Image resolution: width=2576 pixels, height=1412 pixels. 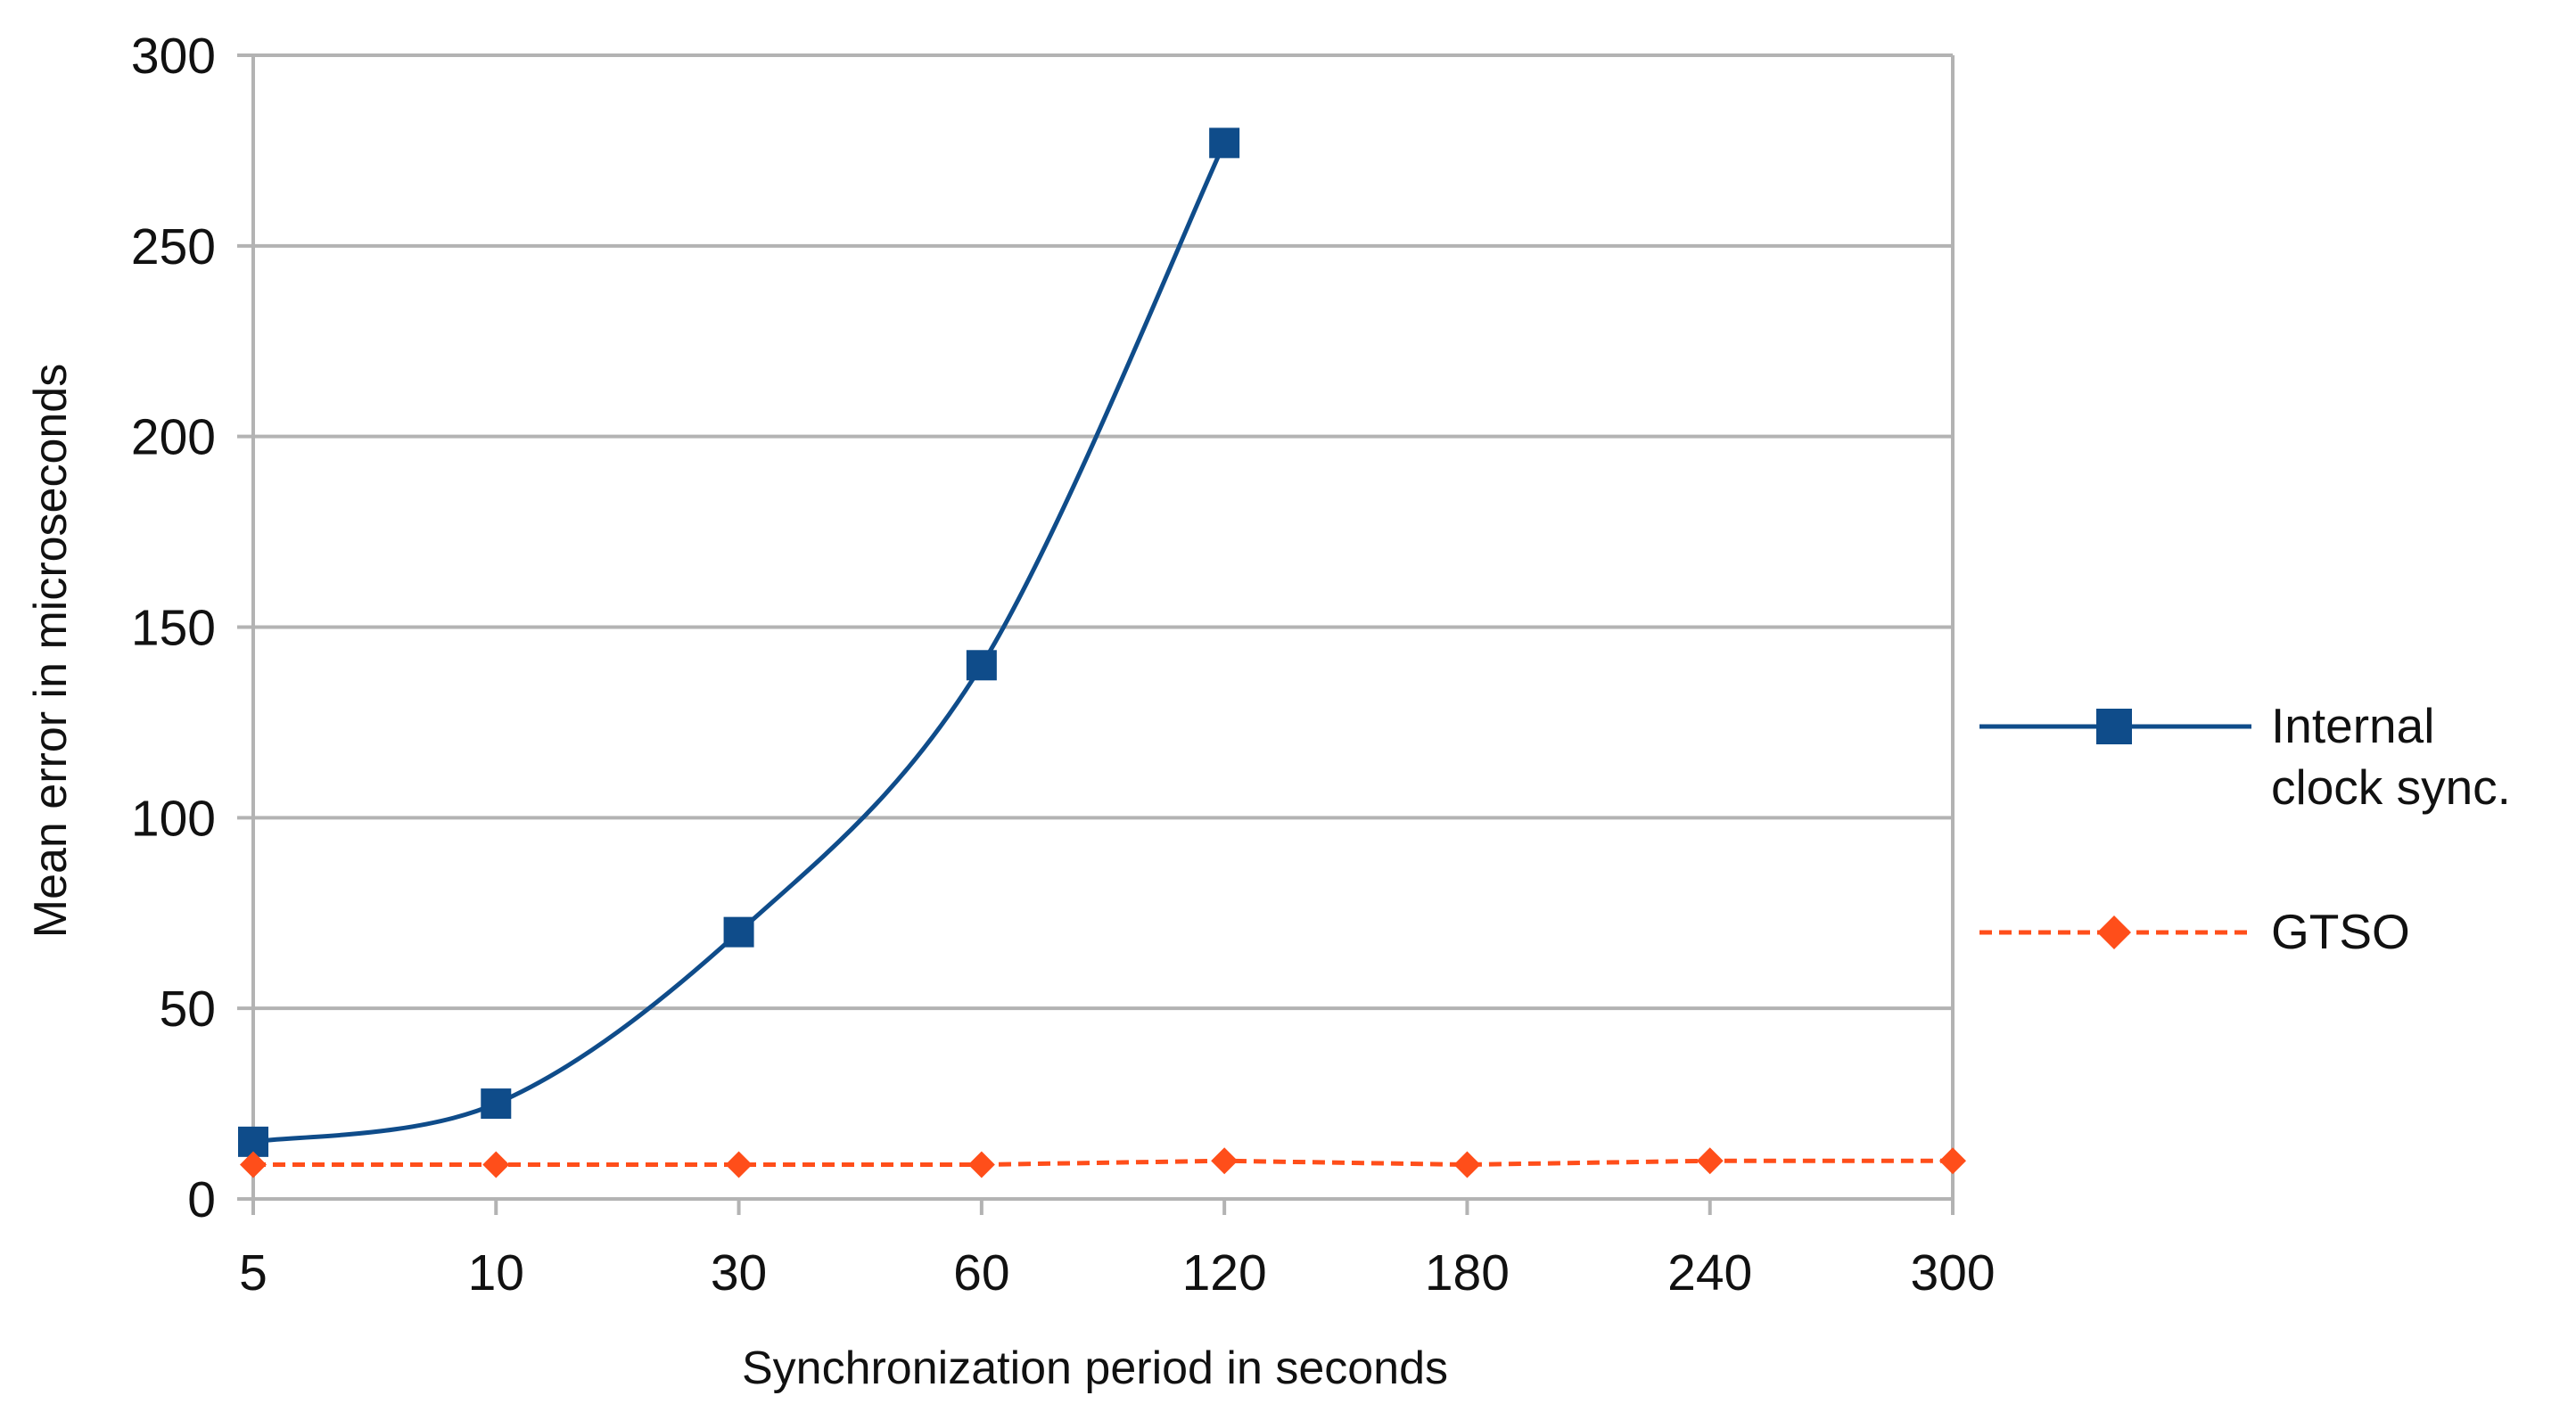 I want to click on x-tick-label-240: 240, so click(x=1709, y=1272).